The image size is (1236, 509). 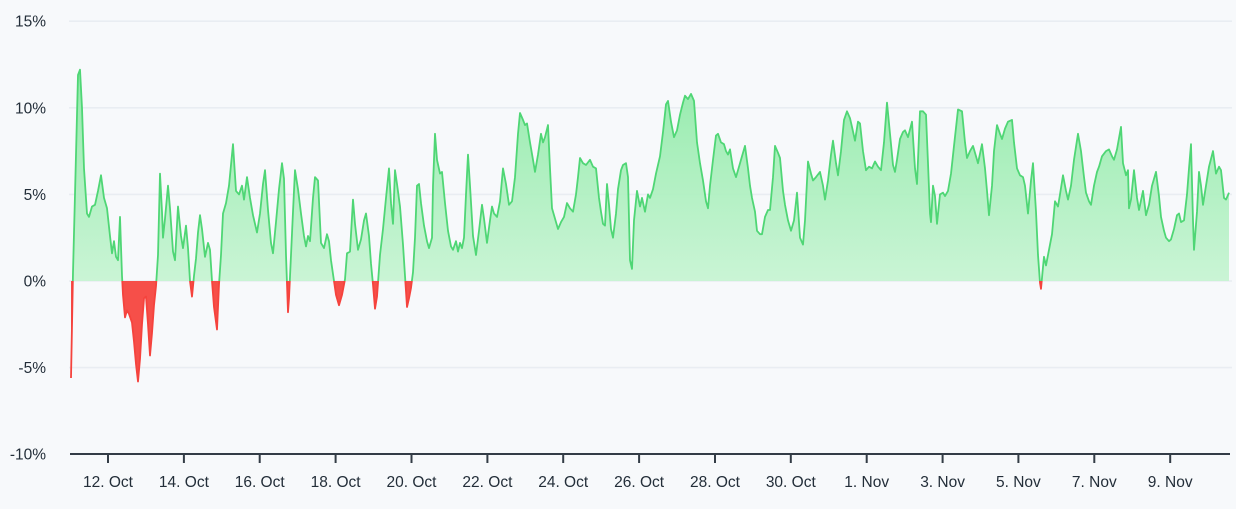 What do you see at coordinates (715, 482) in the screenshot?
I see `x-tick-label: 28. Oct` at bounding box center [715, 482].